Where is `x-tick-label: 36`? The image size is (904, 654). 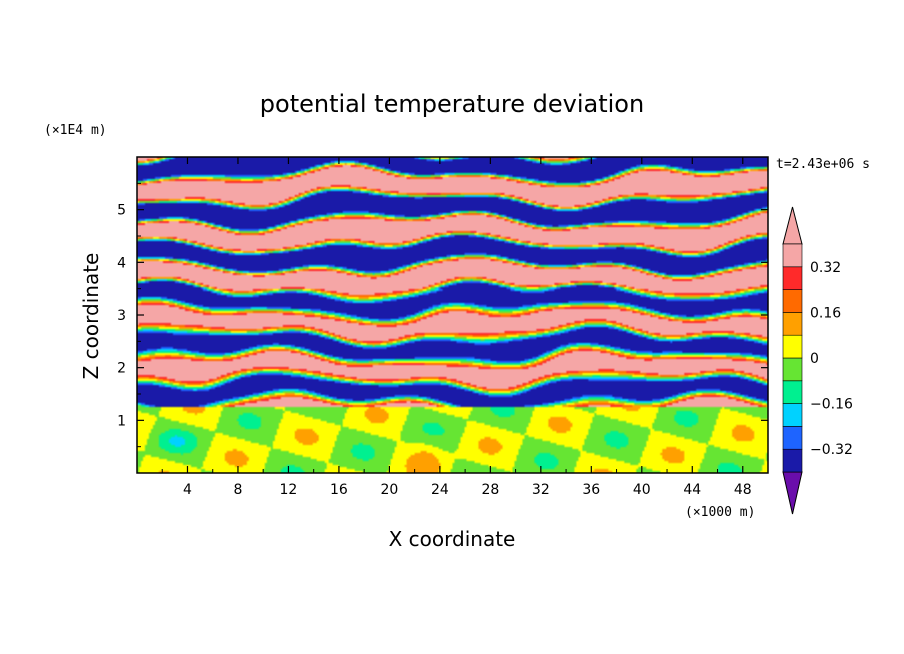
x-tick-label: 36 is located at coordinates (591, 490).